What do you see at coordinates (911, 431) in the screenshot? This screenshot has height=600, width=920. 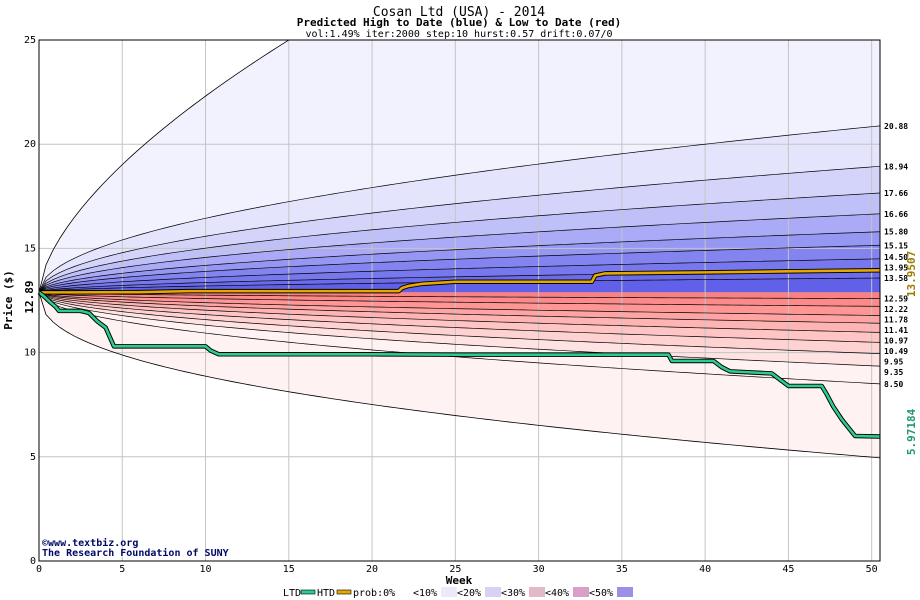 I see `ltd-final-label: 5.97184` at bounding box center [911, 431].